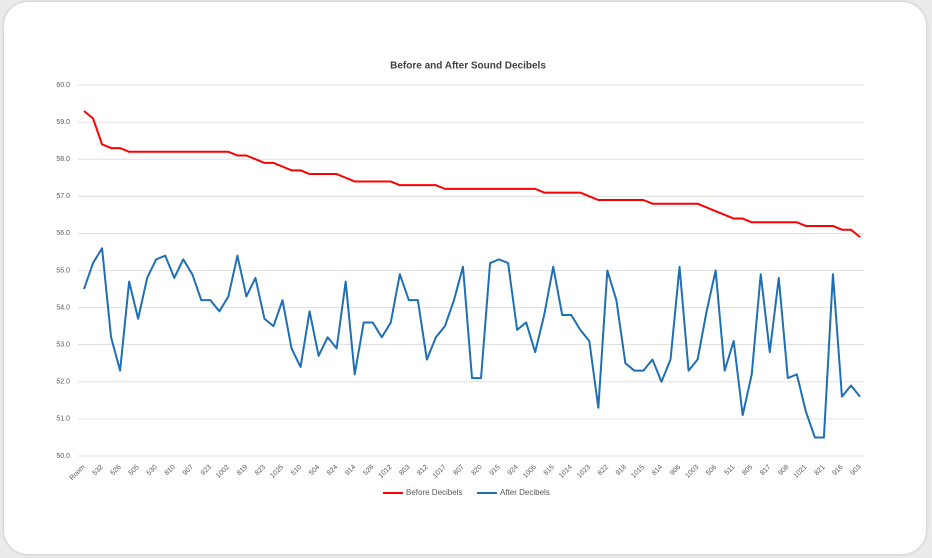 This screenshot has width=932, height=558. What do you see at coordinates (63, 122) in the screenshot?
I see `y-tick-label: 59.0` at bounding box center [63, 122].